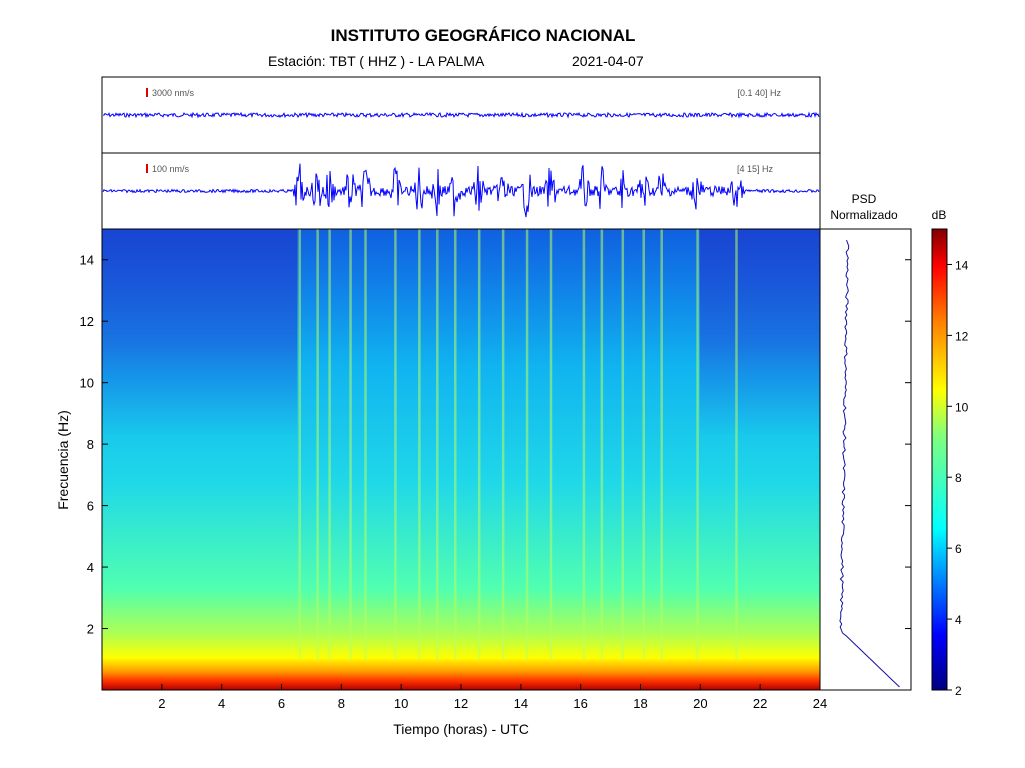 This screenshot has height=768, width=1025. Describe the element at coordinates (87, 383) in the screenshot. I see `y-tick-label-10: 10` at that location.